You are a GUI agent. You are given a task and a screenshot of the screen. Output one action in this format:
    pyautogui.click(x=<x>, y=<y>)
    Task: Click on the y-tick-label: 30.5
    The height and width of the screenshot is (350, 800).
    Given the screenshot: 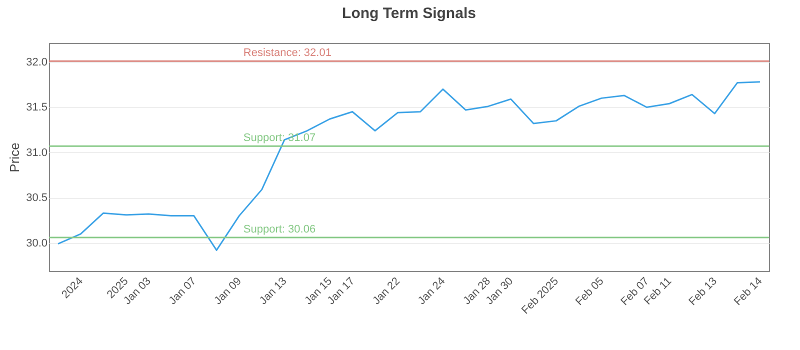 What is the action you would take?
    pyautogui.click(x=37, y=198)
    